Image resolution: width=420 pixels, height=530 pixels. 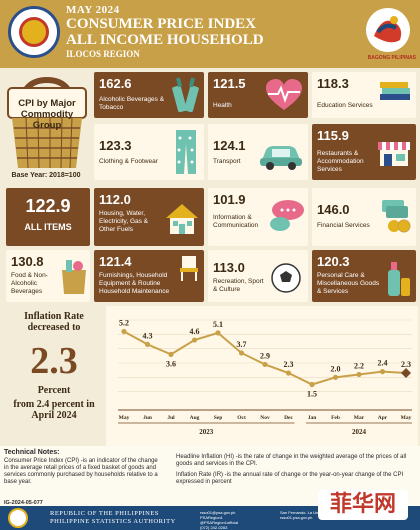 What do you see at coordinates (229, 199) in the screenshot?
I see `tile-value: 101.9` at bounding box center [229, 199].